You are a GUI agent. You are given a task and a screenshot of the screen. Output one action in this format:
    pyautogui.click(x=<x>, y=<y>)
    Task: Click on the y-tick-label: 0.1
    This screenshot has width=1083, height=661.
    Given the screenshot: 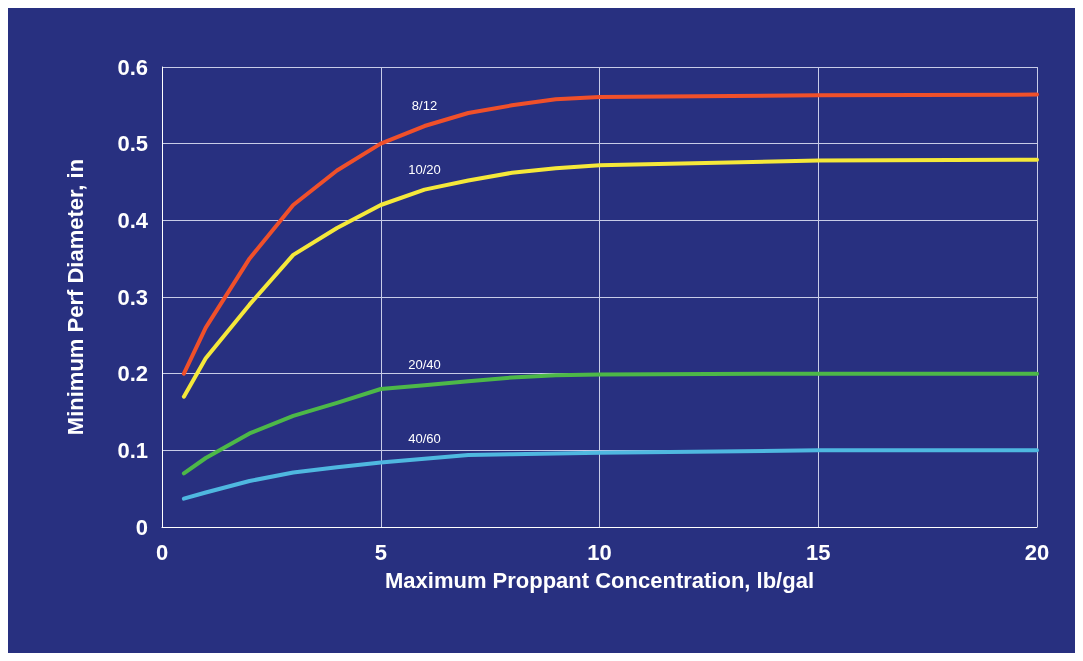 What is the action you would take?
    pyautogui.click(x=132, y=450)
    